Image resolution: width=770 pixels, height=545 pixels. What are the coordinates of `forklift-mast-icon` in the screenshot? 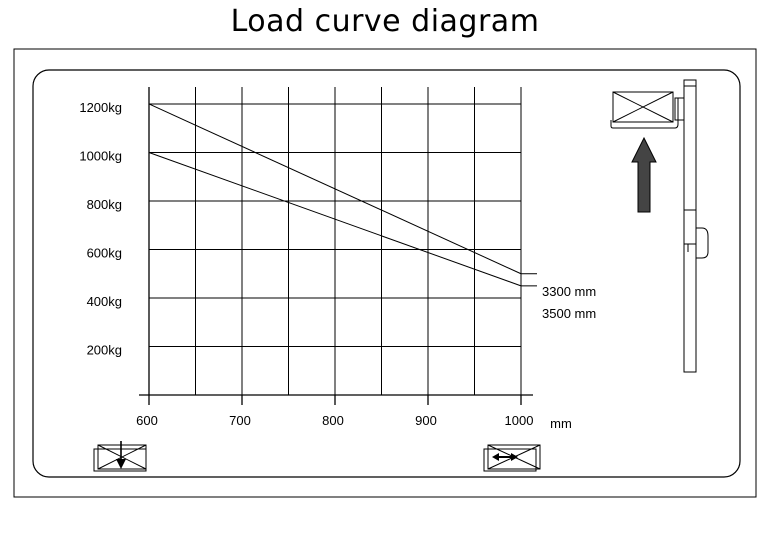 It's located at (696, 226).